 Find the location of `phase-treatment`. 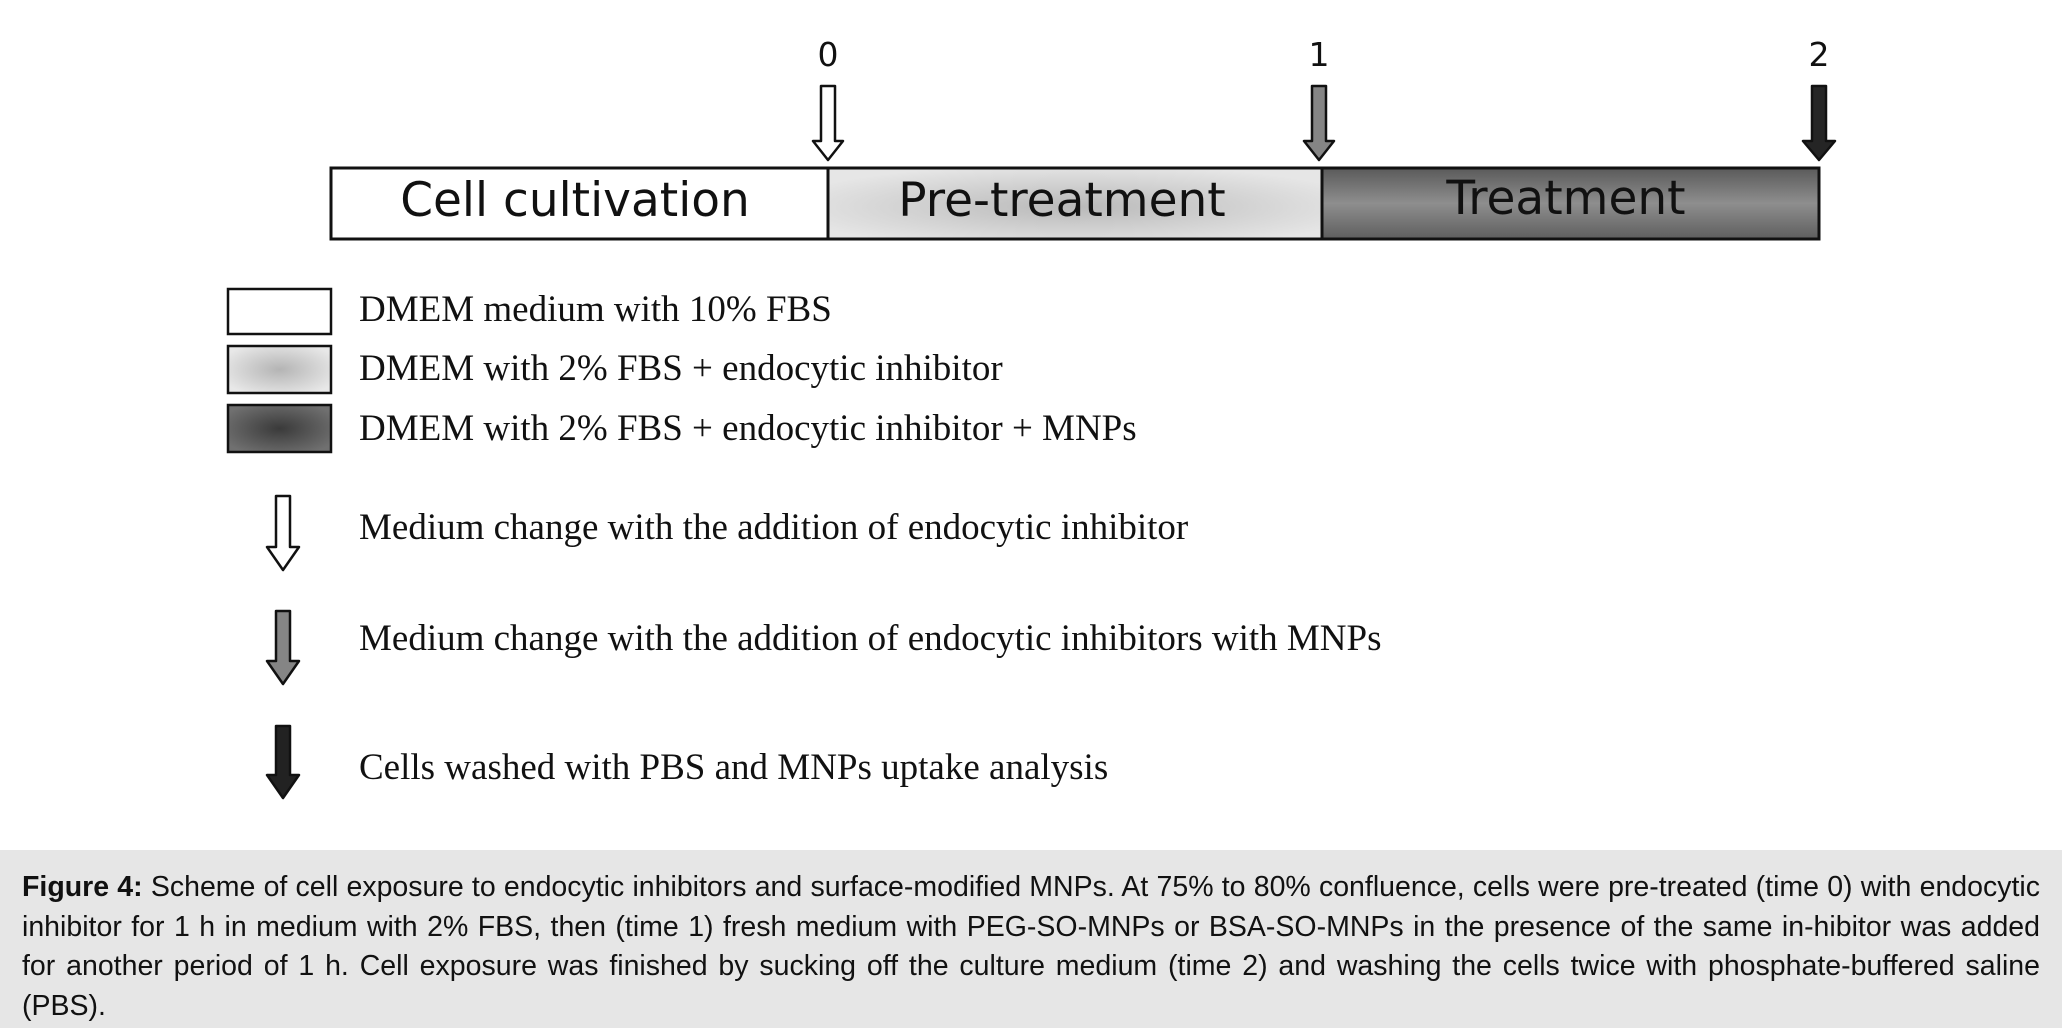

phase-treatment is located at coordinates (1570, 203).